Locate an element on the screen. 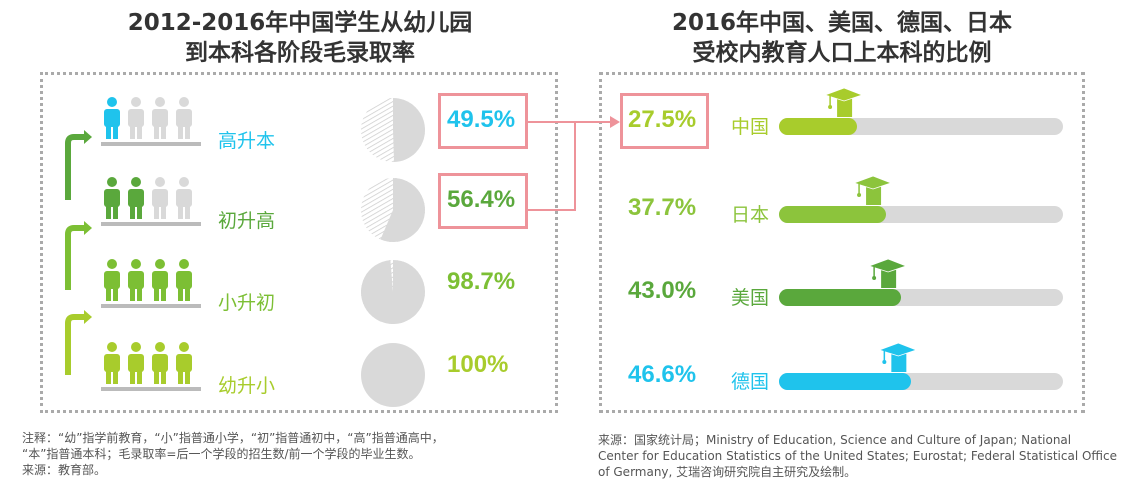 Image resolution: width=1146 pixels, height=484 pixels. source-line: 来源：教育部。 is located at coordinates (64, 470).